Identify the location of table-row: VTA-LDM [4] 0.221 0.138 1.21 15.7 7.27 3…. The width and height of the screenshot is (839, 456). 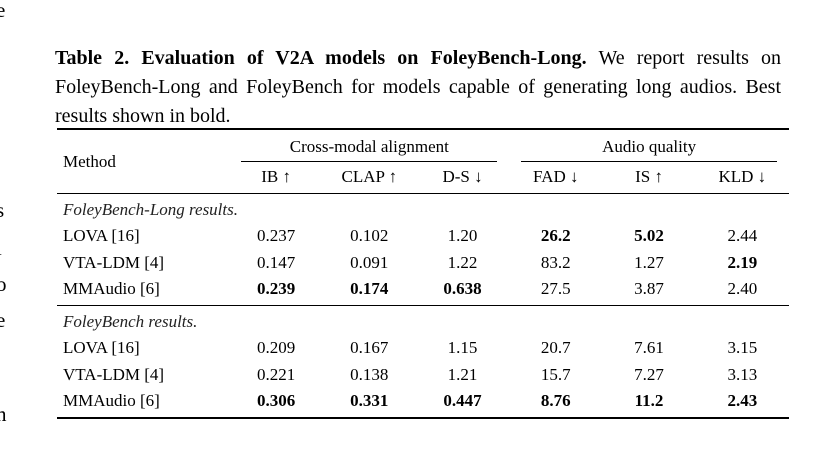
(423, 375).